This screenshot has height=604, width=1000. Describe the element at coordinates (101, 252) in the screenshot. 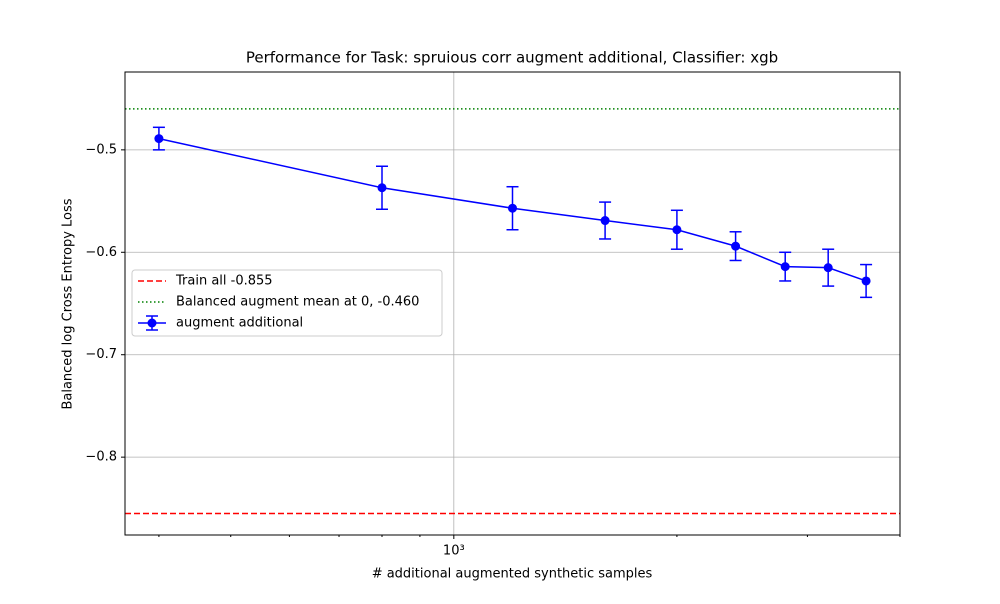

I see `y-tick-label: −0.6` at that location.